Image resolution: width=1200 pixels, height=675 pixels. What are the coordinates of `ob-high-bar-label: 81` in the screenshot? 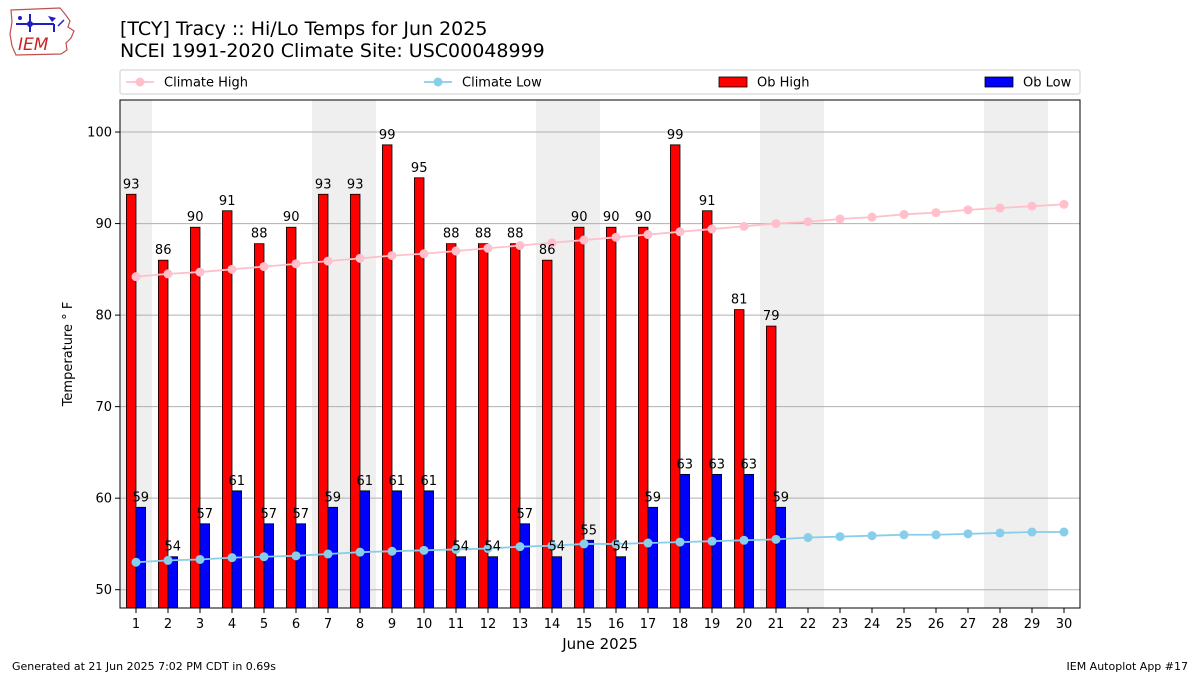 It's located at (739, 300).